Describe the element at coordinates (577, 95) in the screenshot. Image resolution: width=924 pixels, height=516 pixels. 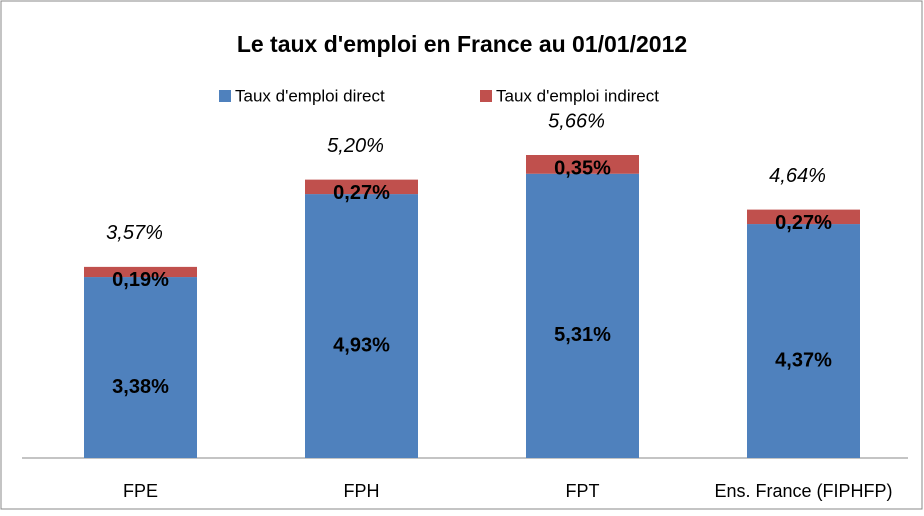
I see `legend-label: Taux d'emploi indirect` at that location.